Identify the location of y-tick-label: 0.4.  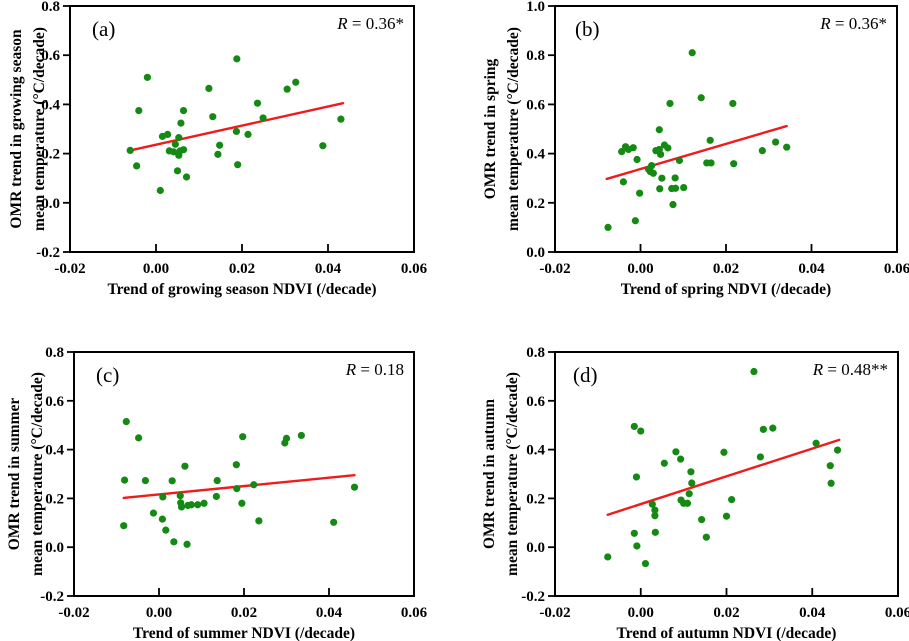
(54, 451).